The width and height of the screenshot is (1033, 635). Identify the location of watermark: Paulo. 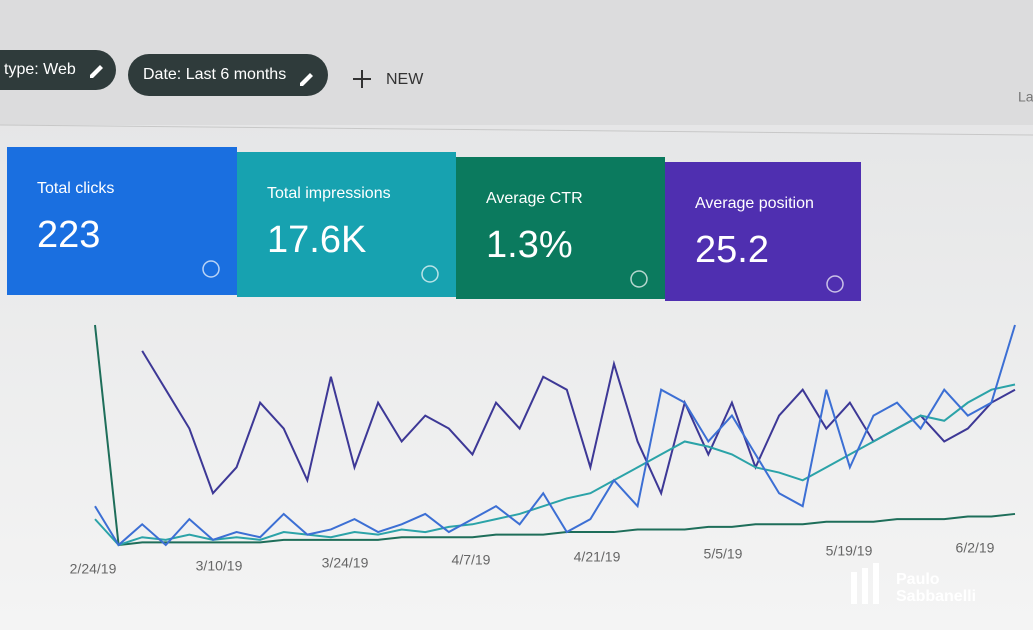
(918, 579).